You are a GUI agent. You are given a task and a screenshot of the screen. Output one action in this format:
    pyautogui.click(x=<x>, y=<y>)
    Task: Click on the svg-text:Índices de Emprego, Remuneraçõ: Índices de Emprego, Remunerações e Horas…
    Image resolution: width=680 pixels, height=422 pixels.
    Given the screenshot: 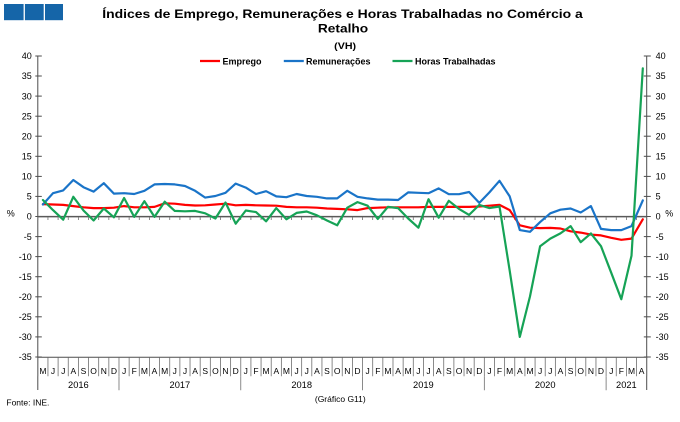 What is the action you would take?
    pyautogui.click(x=342, y=13)
    